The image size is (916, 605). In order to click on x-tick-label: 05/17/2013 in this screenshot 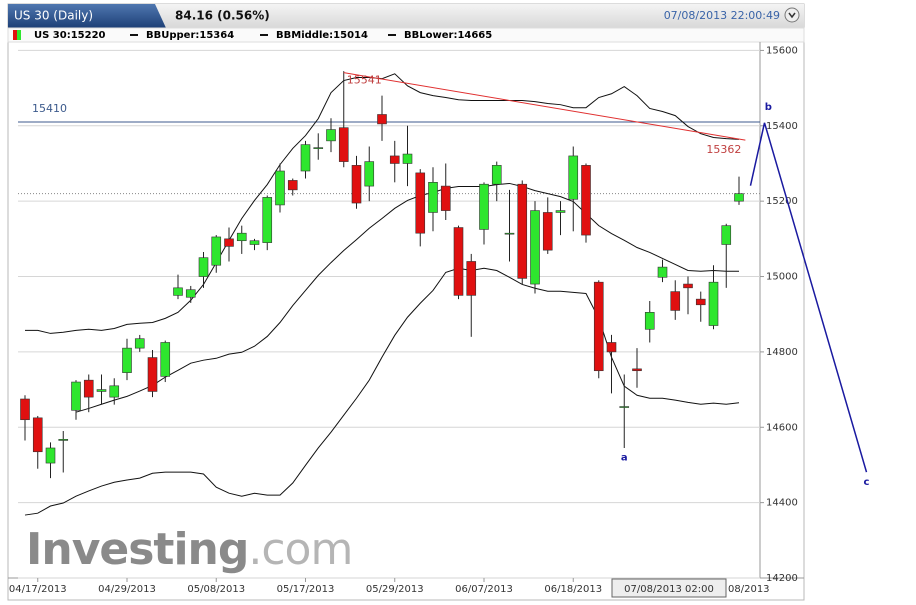, I will do `click(306, 589)`.